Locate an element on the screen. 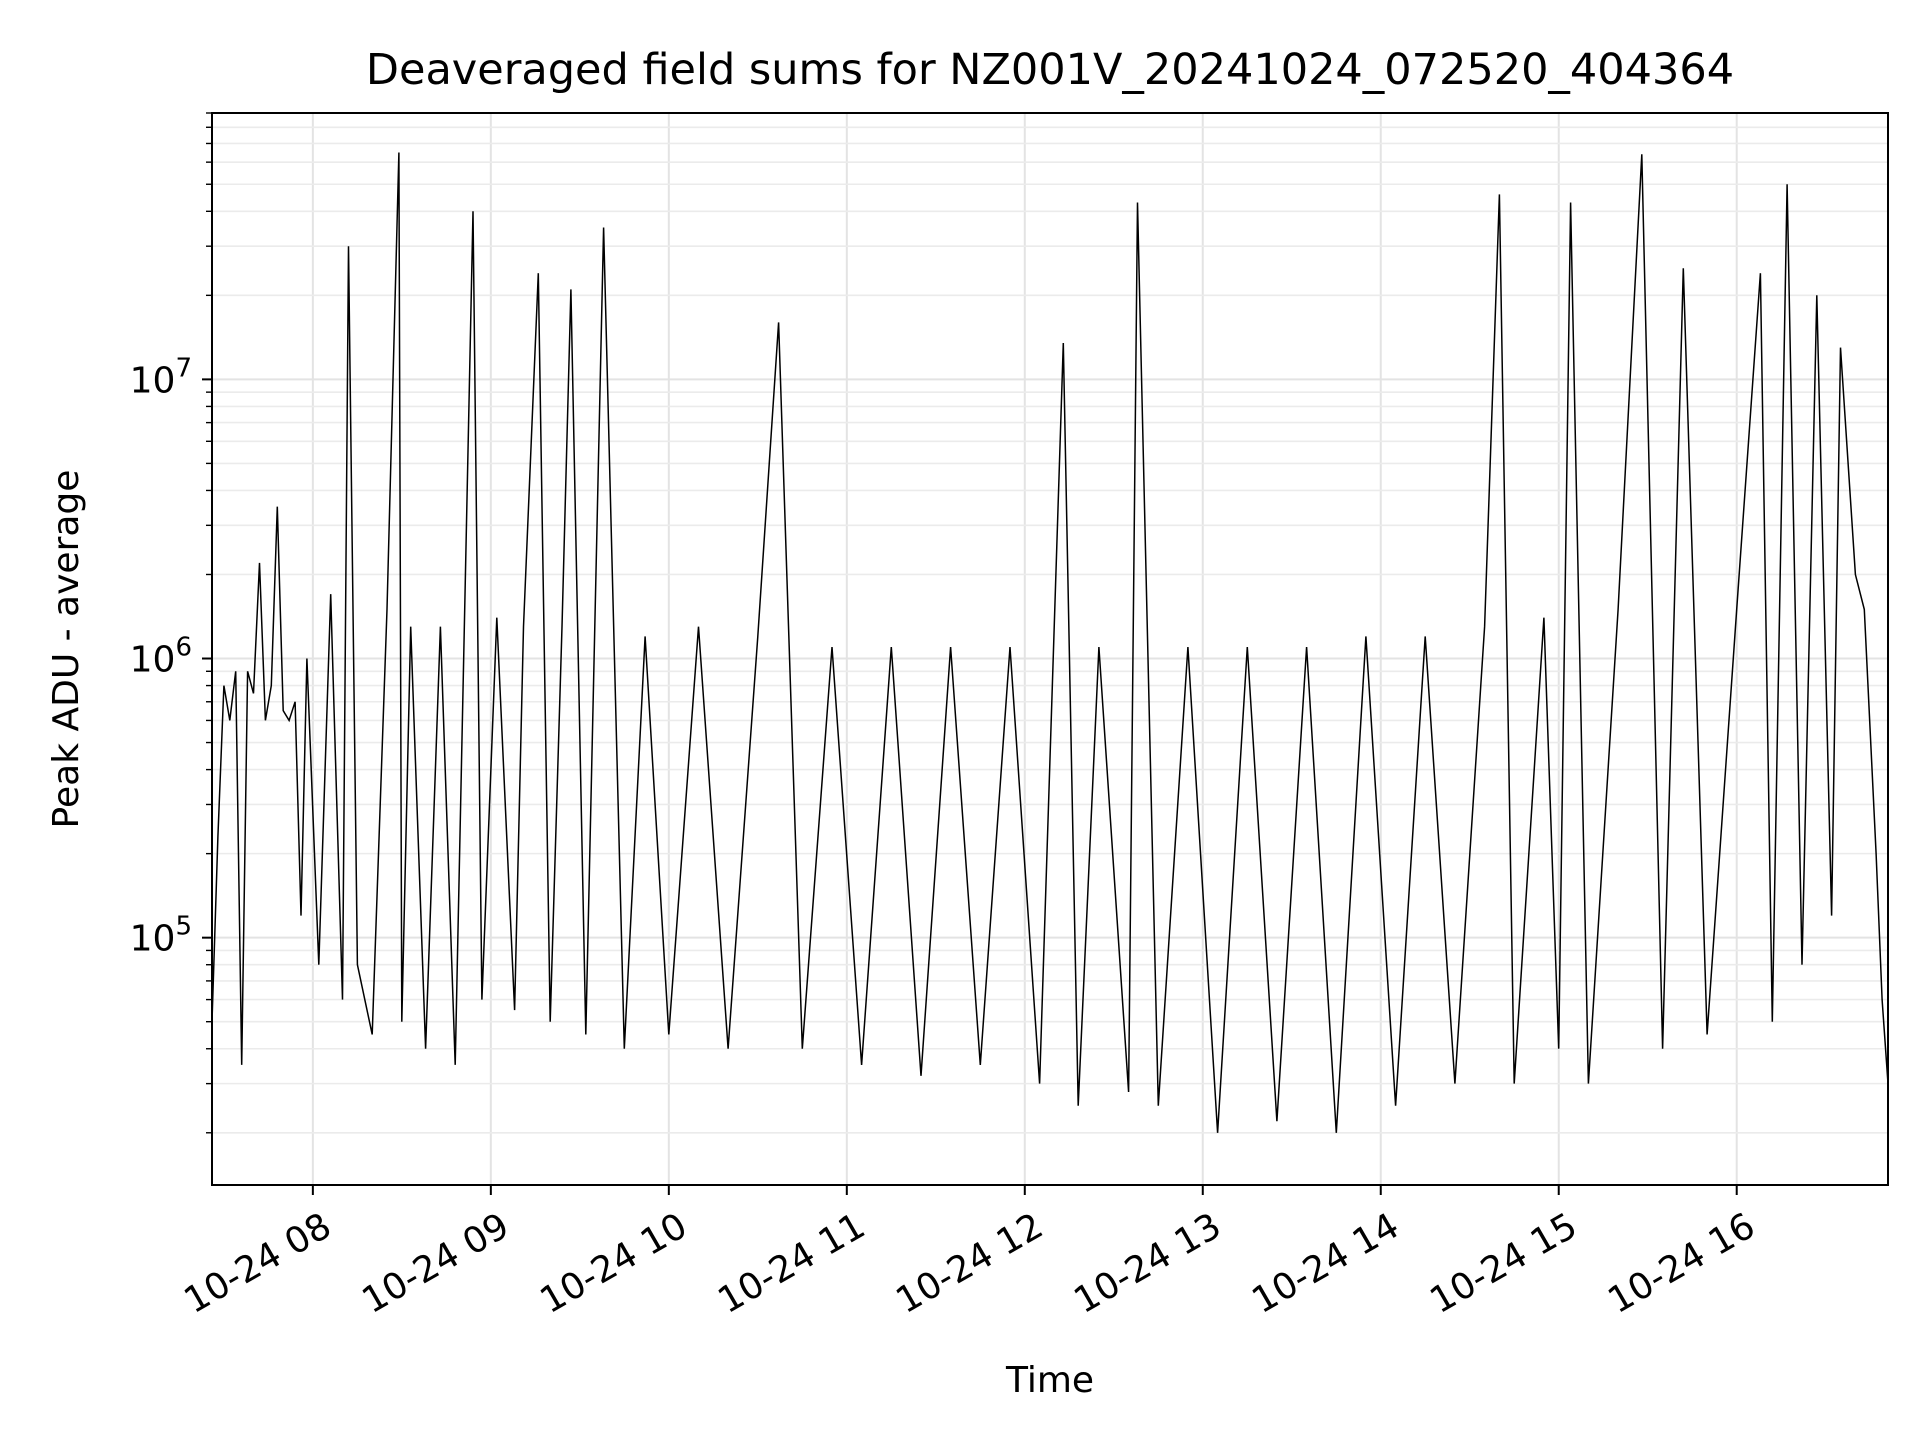 Image resolution: width=1920 pixels, height=1440 pixels. x-tick-label: 10-24 16 is located at coordinates (1681, 1263).